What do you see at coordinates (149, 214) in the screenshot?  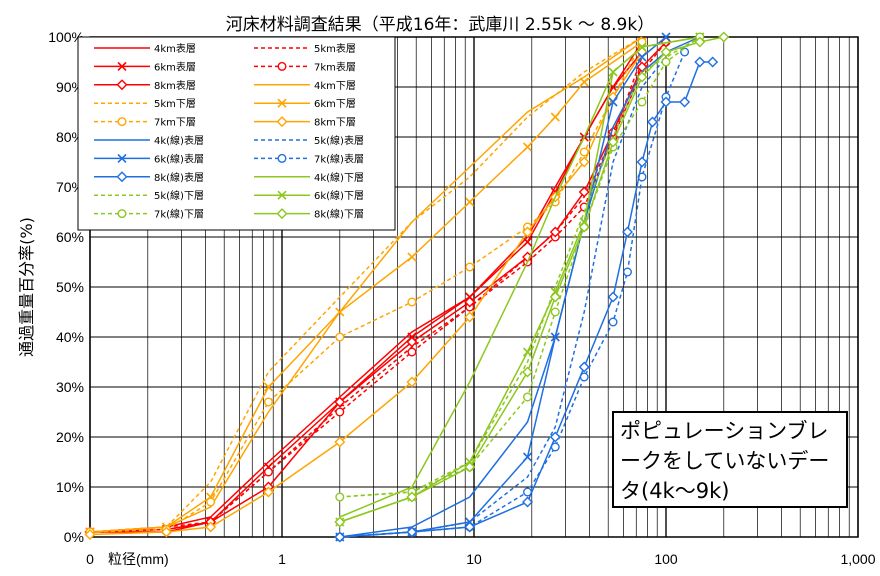 I see `legend-item: 7k(線)下層` at bounding box center [149, 214].